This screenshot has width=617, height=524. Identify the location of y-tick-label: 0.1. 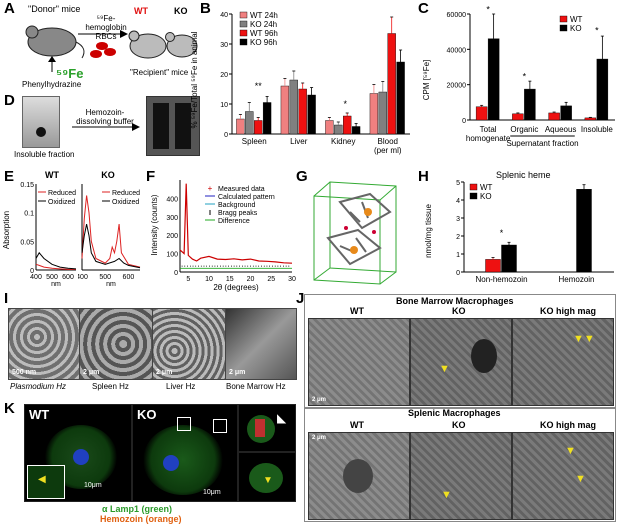
(29, 214).